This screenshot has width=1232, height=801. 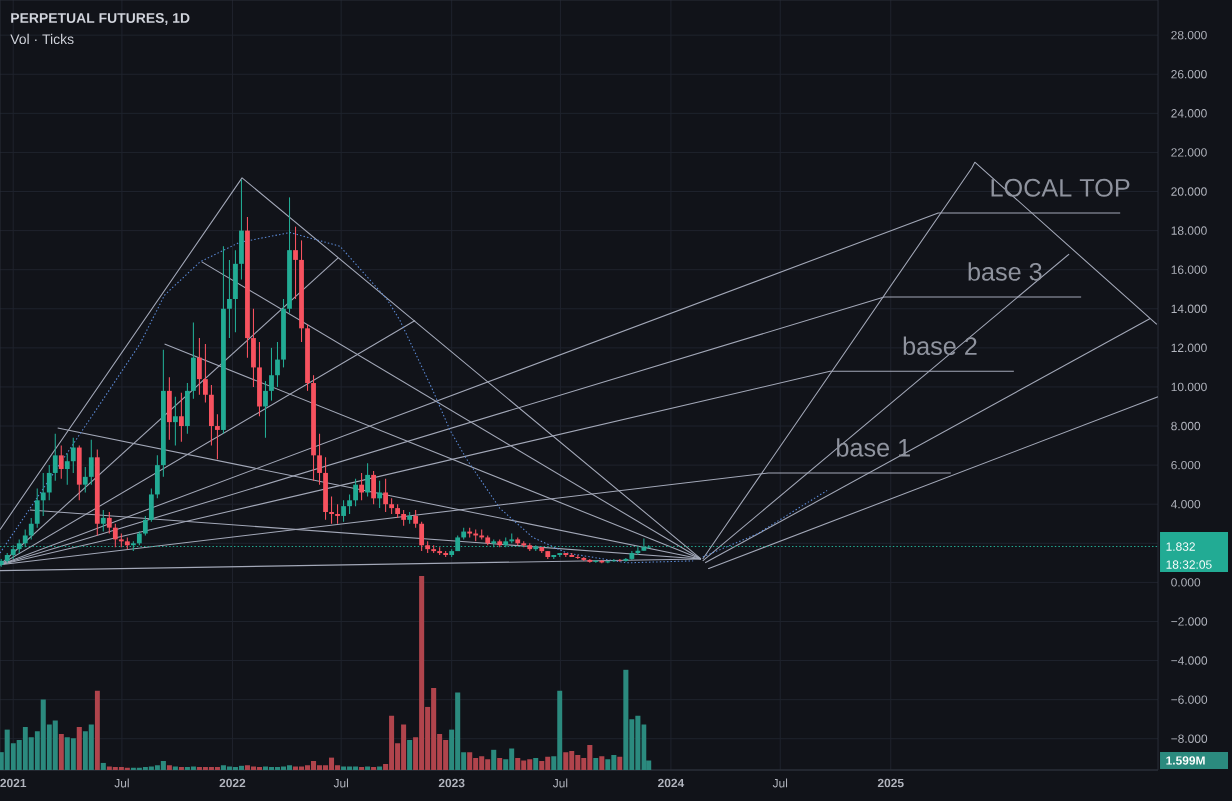 What do you see at coordinates (873, 447) in the screenshot?
I see `annotation: base 1` at bounding box center [873, 447].